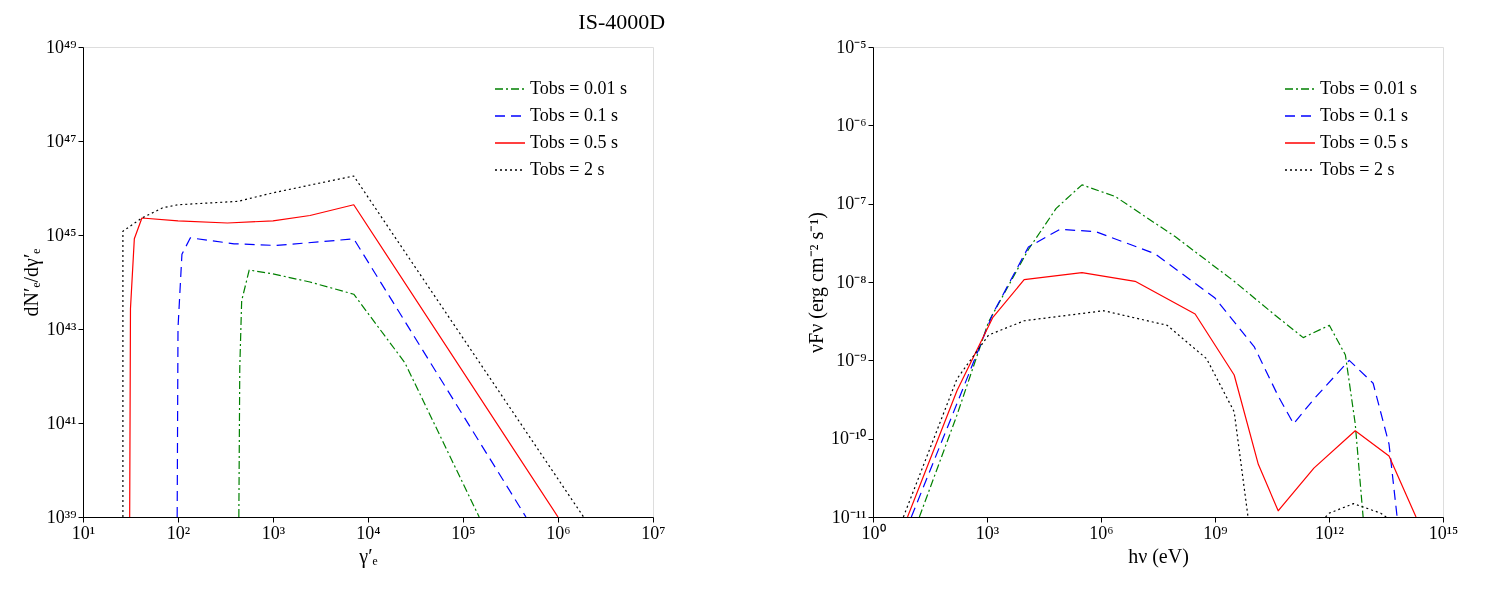  I want to click on x-axis-title: γ′ₑ, so click(368, 556).